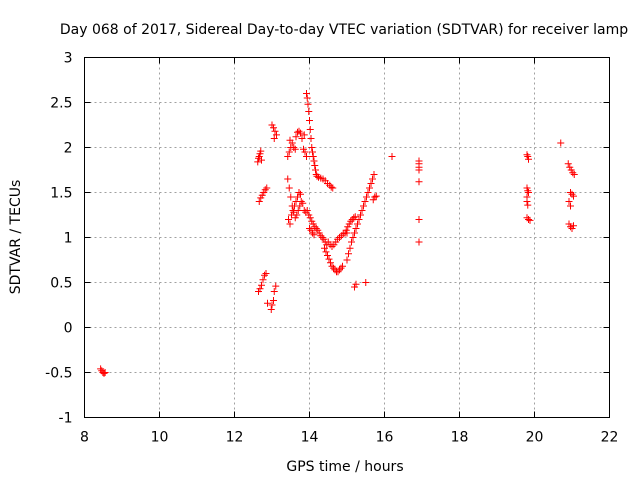 This screenshot has height=480, width=640. Describe the element at coordinates (68, 239) in the screenshot. I see `y-tick-label: 1` at that location.